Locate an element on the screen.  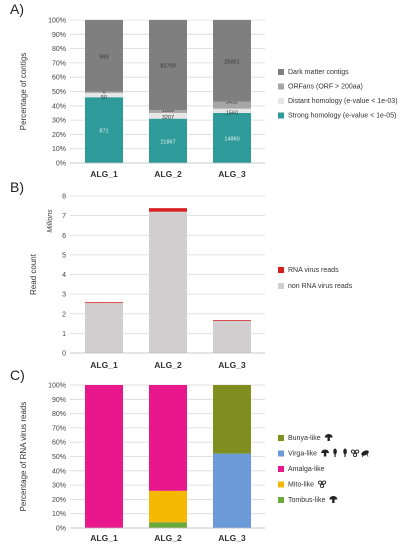
y-tick-label: 3 is located at coordinates (64, 295).